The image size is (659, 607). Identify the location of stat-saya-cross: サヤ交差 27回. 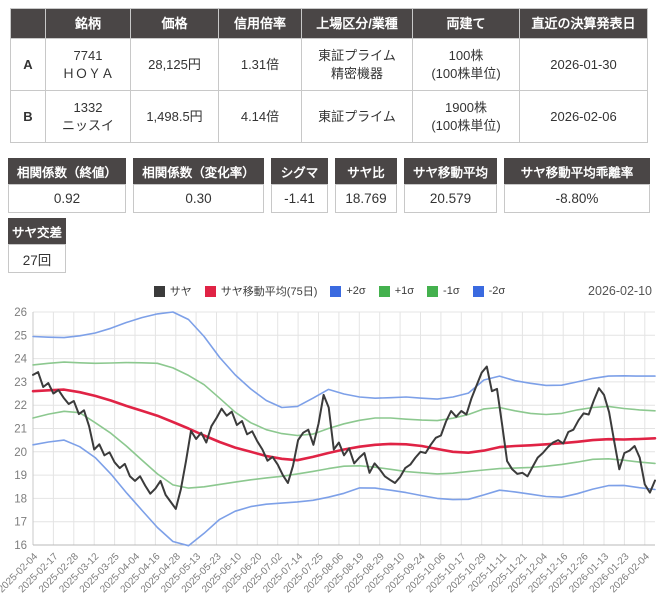
(37, 245).